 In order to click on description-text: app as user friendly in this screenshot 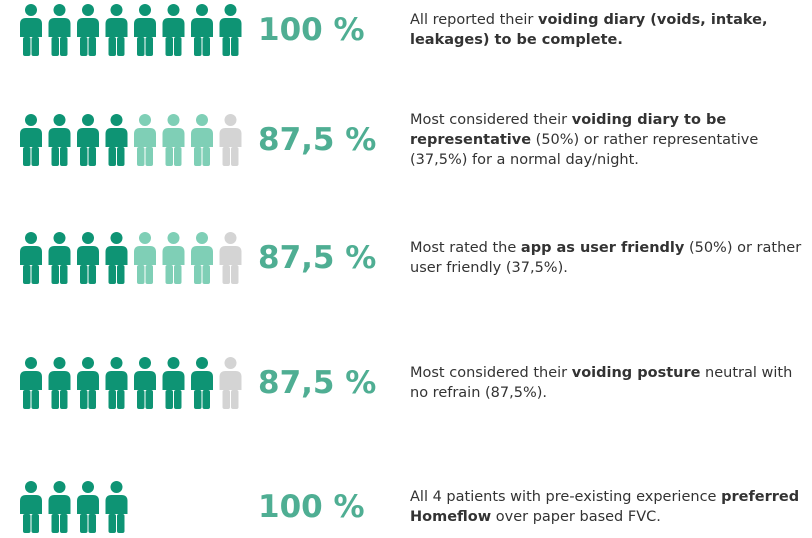, I will do `click(602, 248)`.